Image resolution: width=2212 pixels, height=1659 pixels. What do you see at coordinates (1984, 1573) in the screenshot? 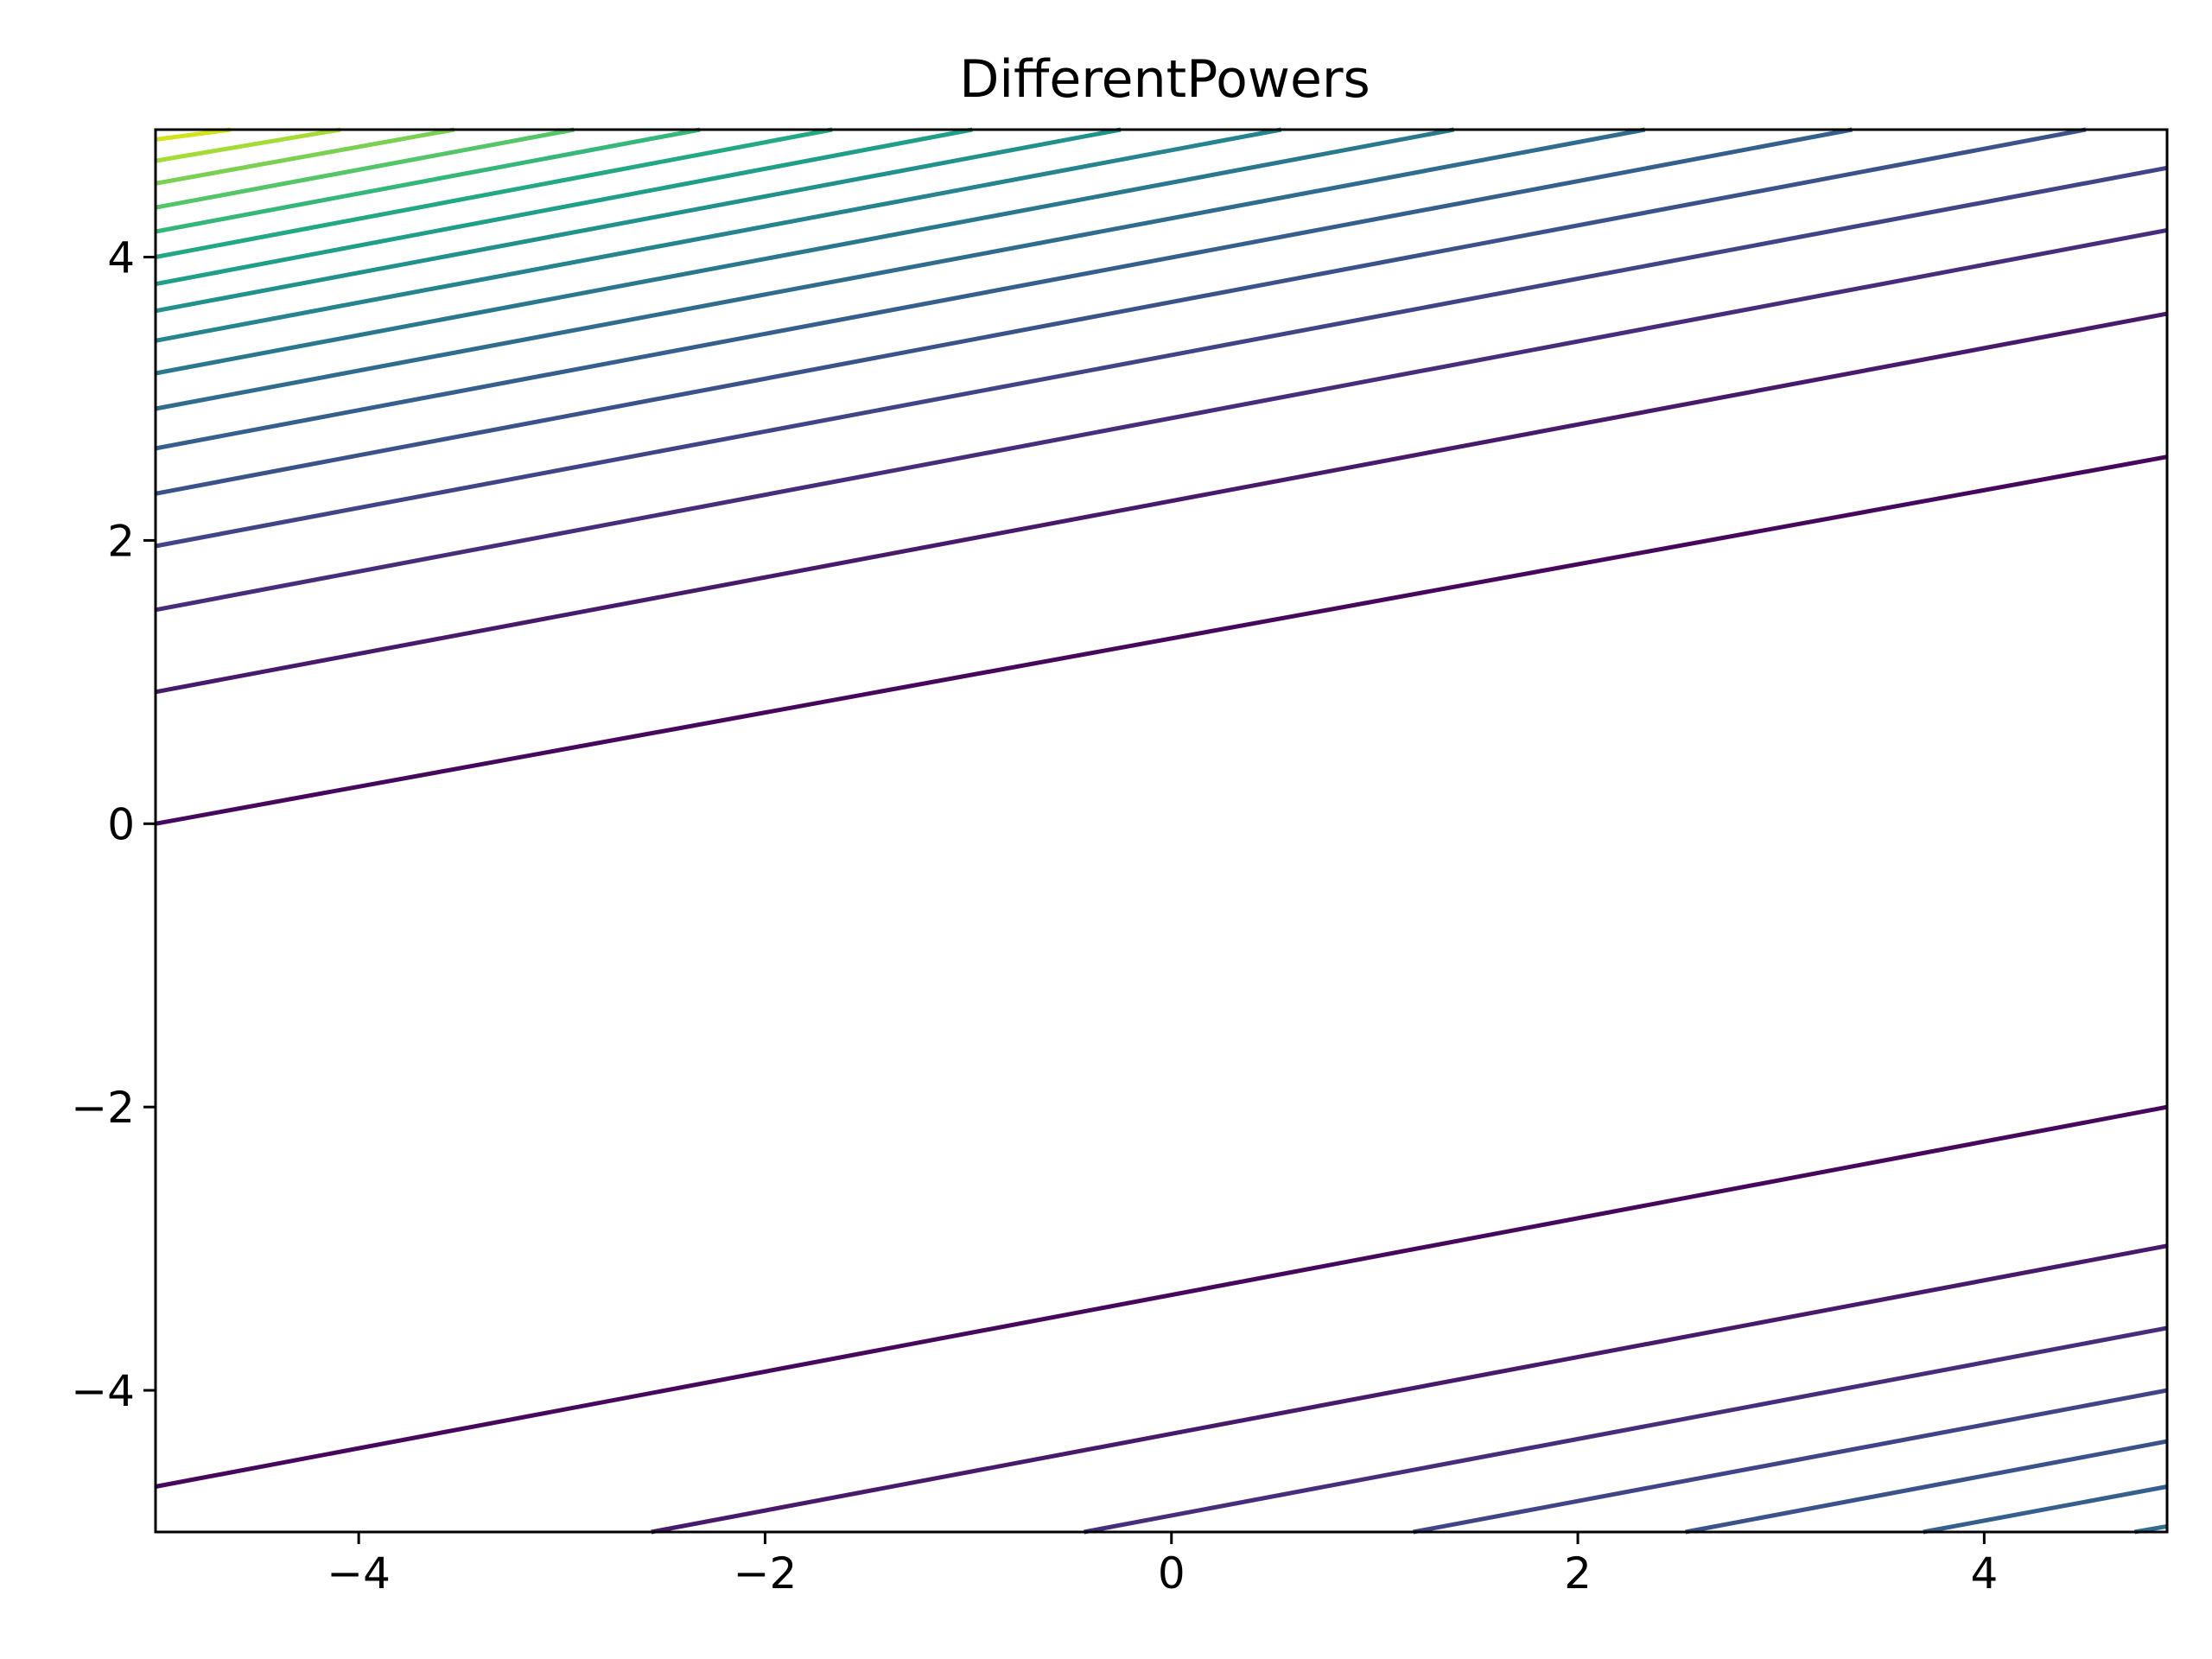
I see `x-tick-label: 4` at bounding box center [1984, 1573].